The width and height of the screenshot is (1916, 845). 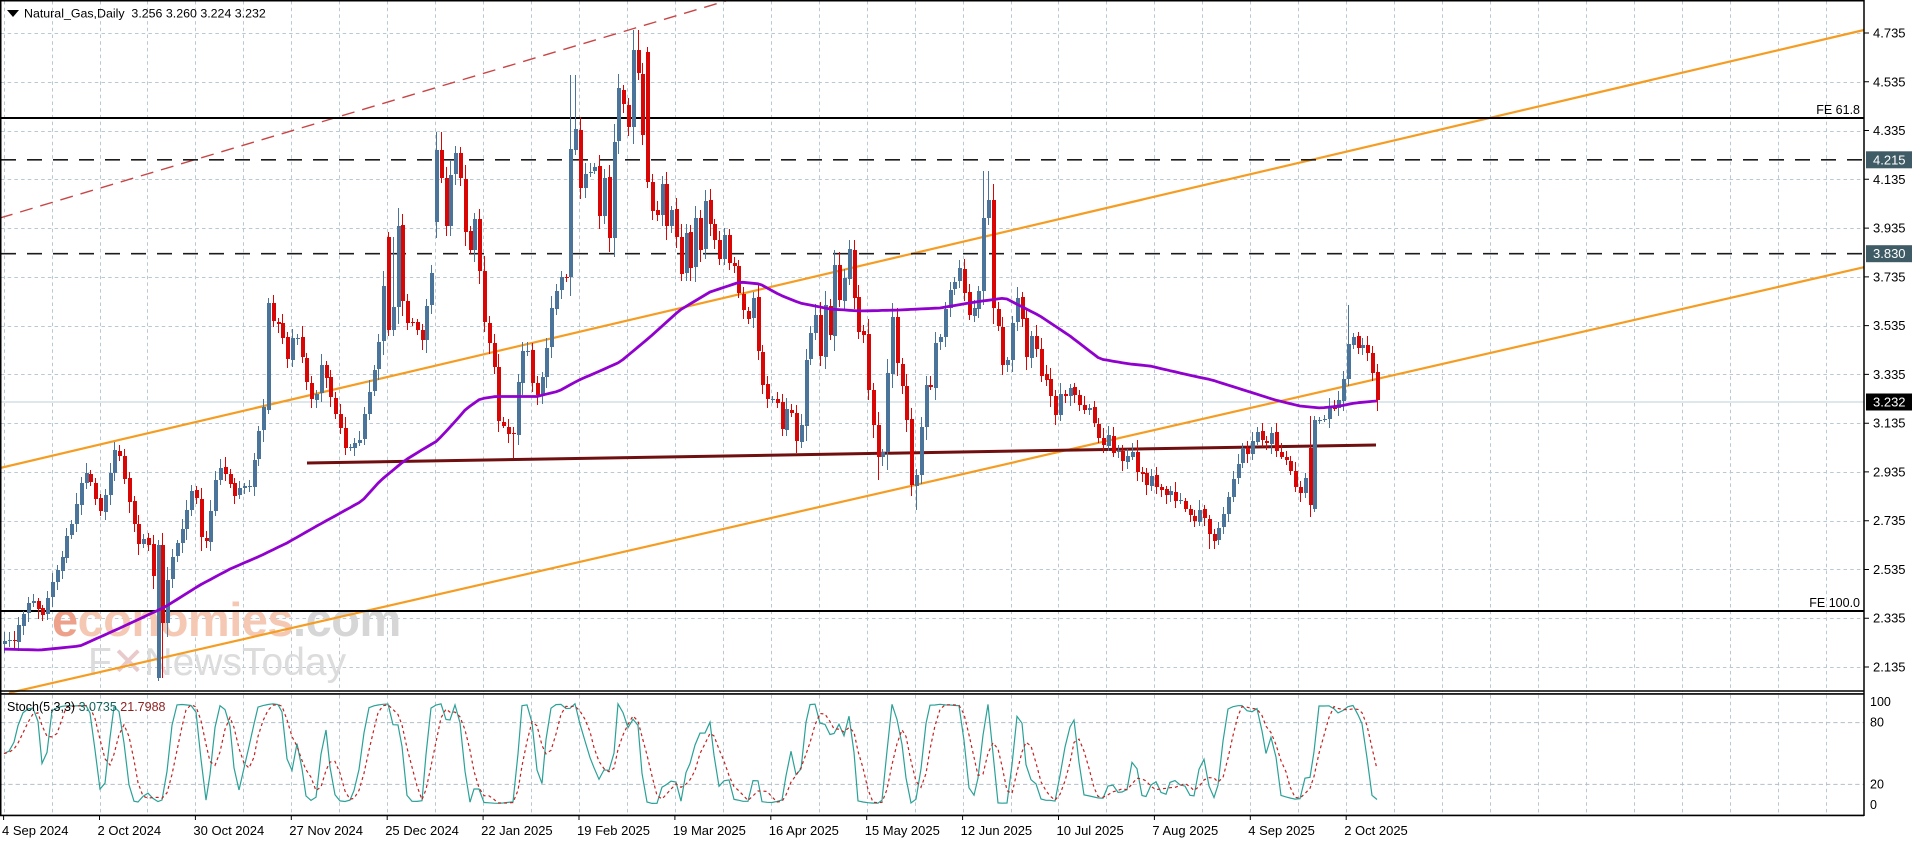 I want to click on svg-text: 19 Feb 2025, so click(x=613, y=830).